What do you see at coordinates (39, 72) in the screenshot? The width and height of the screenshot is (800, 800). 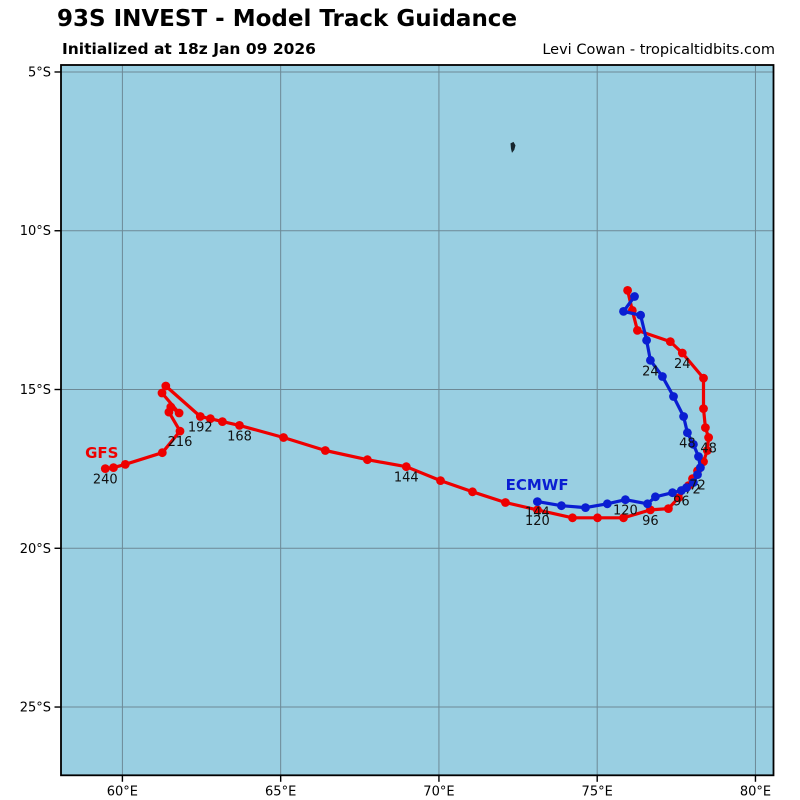 I see `y-tick-label: 5°S` at bounding box center [39, 72].